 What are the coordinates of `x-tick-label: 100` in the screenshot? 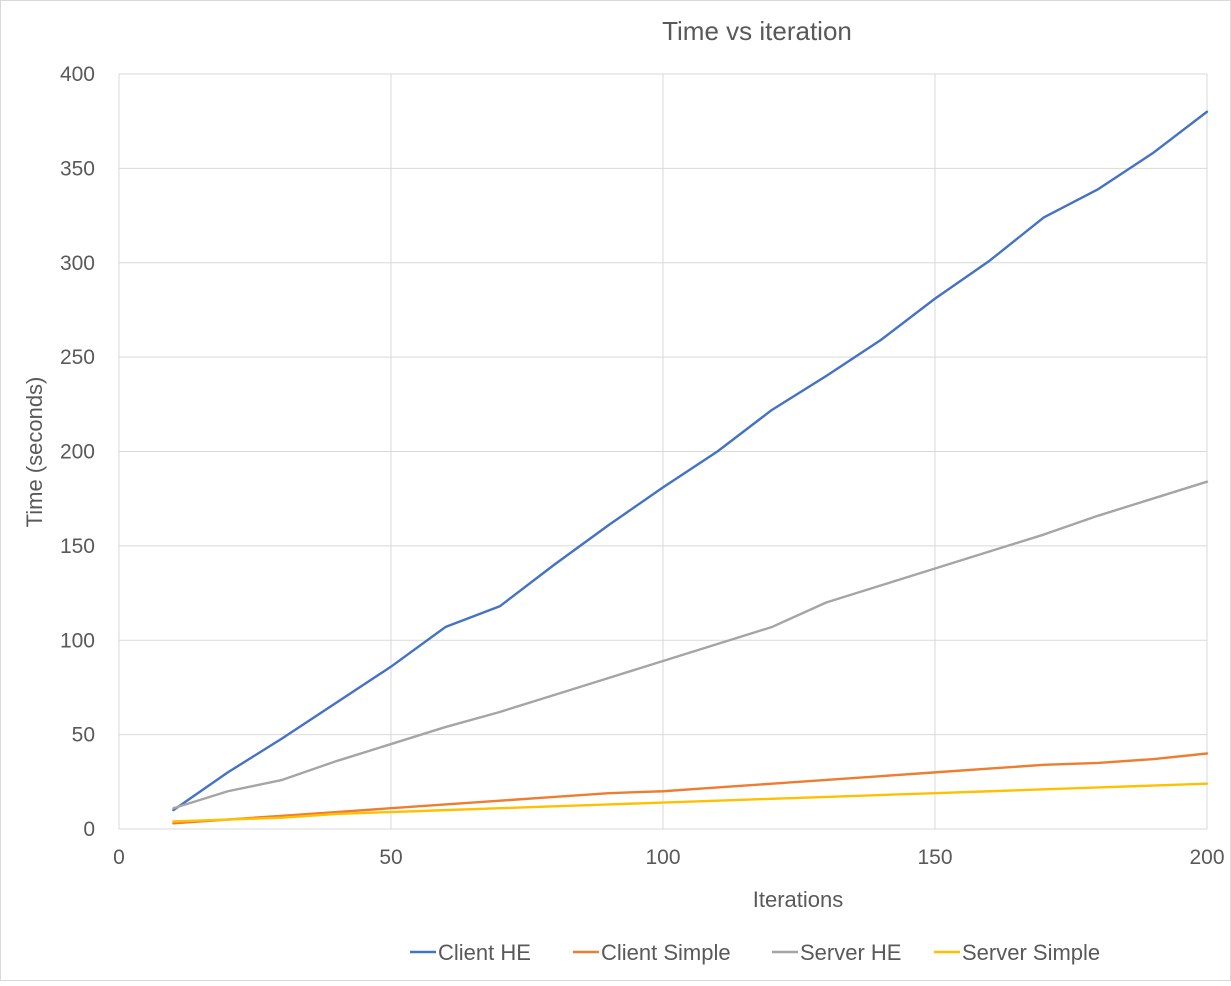 It's located at (662, 857).